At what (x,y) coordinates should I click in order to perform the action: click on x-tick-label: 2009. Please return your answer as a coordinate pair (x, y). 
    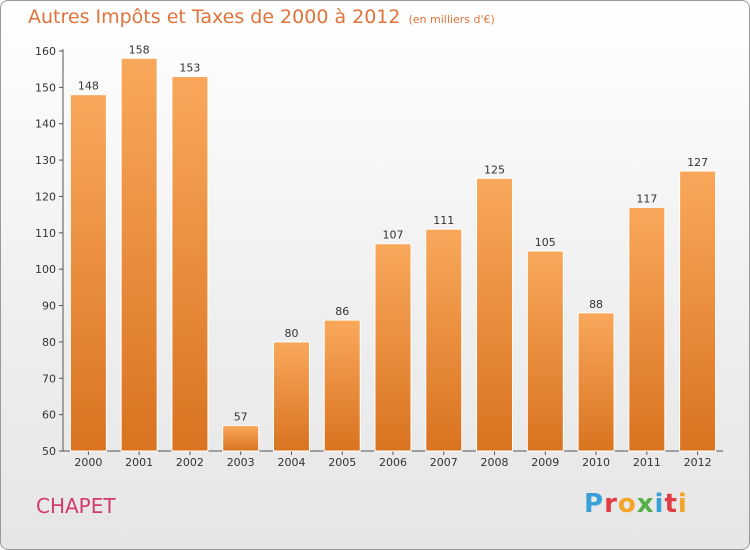
    Looking at the image, I should click on (545, 462).